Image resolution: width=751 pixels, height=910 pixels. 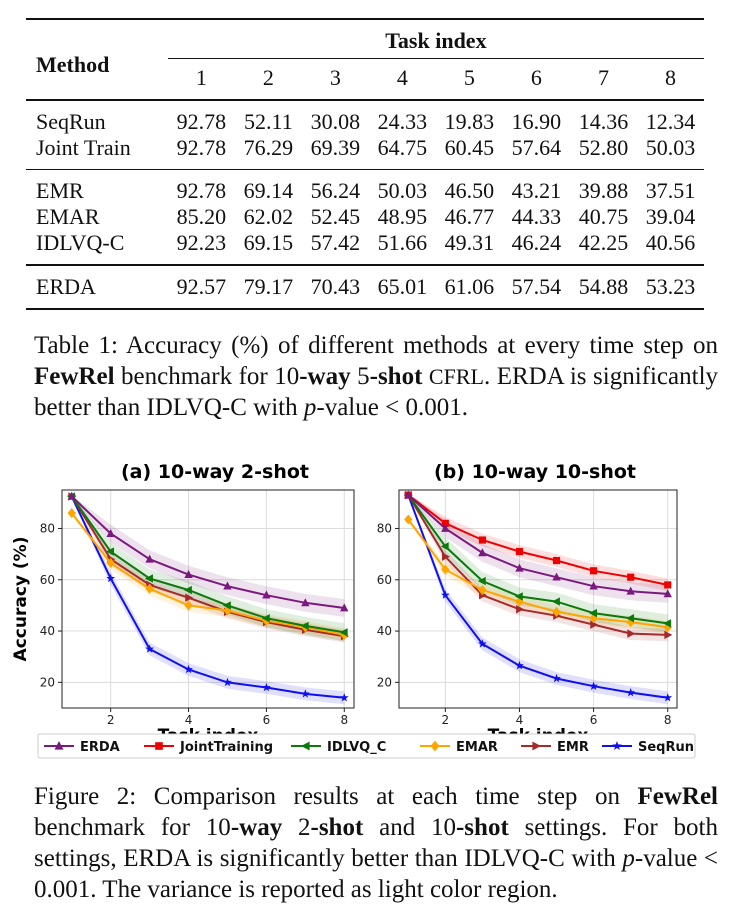 I want to click on value-cell: 69.14, so click(x=268, y=190).